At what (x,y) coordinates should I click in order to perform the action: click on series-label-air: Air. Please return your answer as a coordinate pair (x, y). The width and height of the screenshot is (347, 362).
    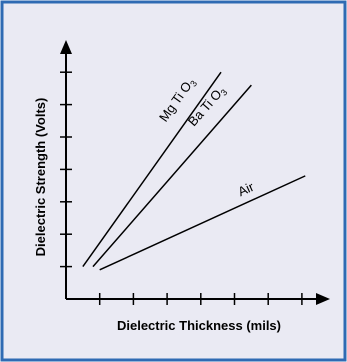
    Looking at the image, I should click on (245, 189).